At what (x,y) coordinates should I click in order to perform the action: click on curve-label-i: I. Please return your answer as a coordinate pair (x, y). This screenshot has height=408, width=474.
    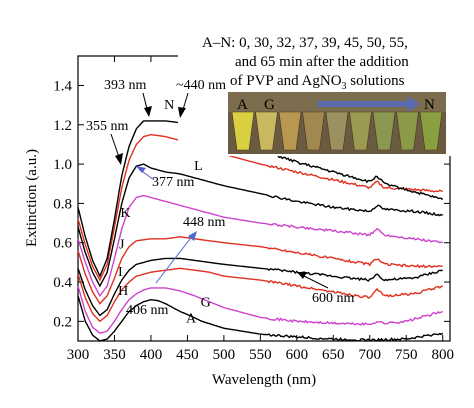
    Looking at the image, I should click on (120, 272).